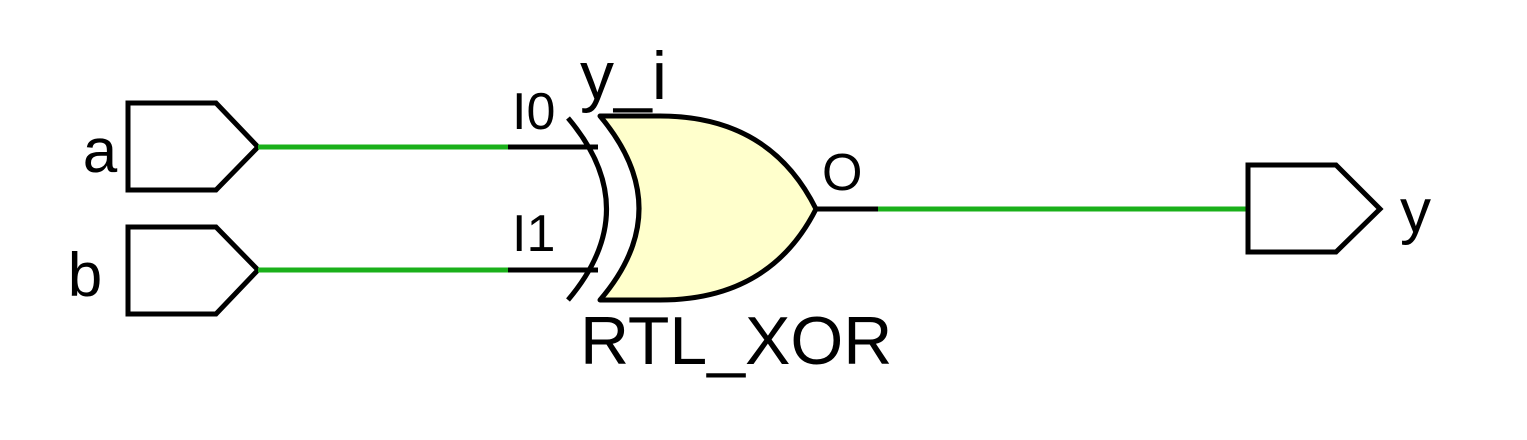 The width and height of the screenshot is (1527, 440). What do you see at coordinates (708, 208) in the screenshot?
I see `xor-gate-body` at bounding box center [708, 208].